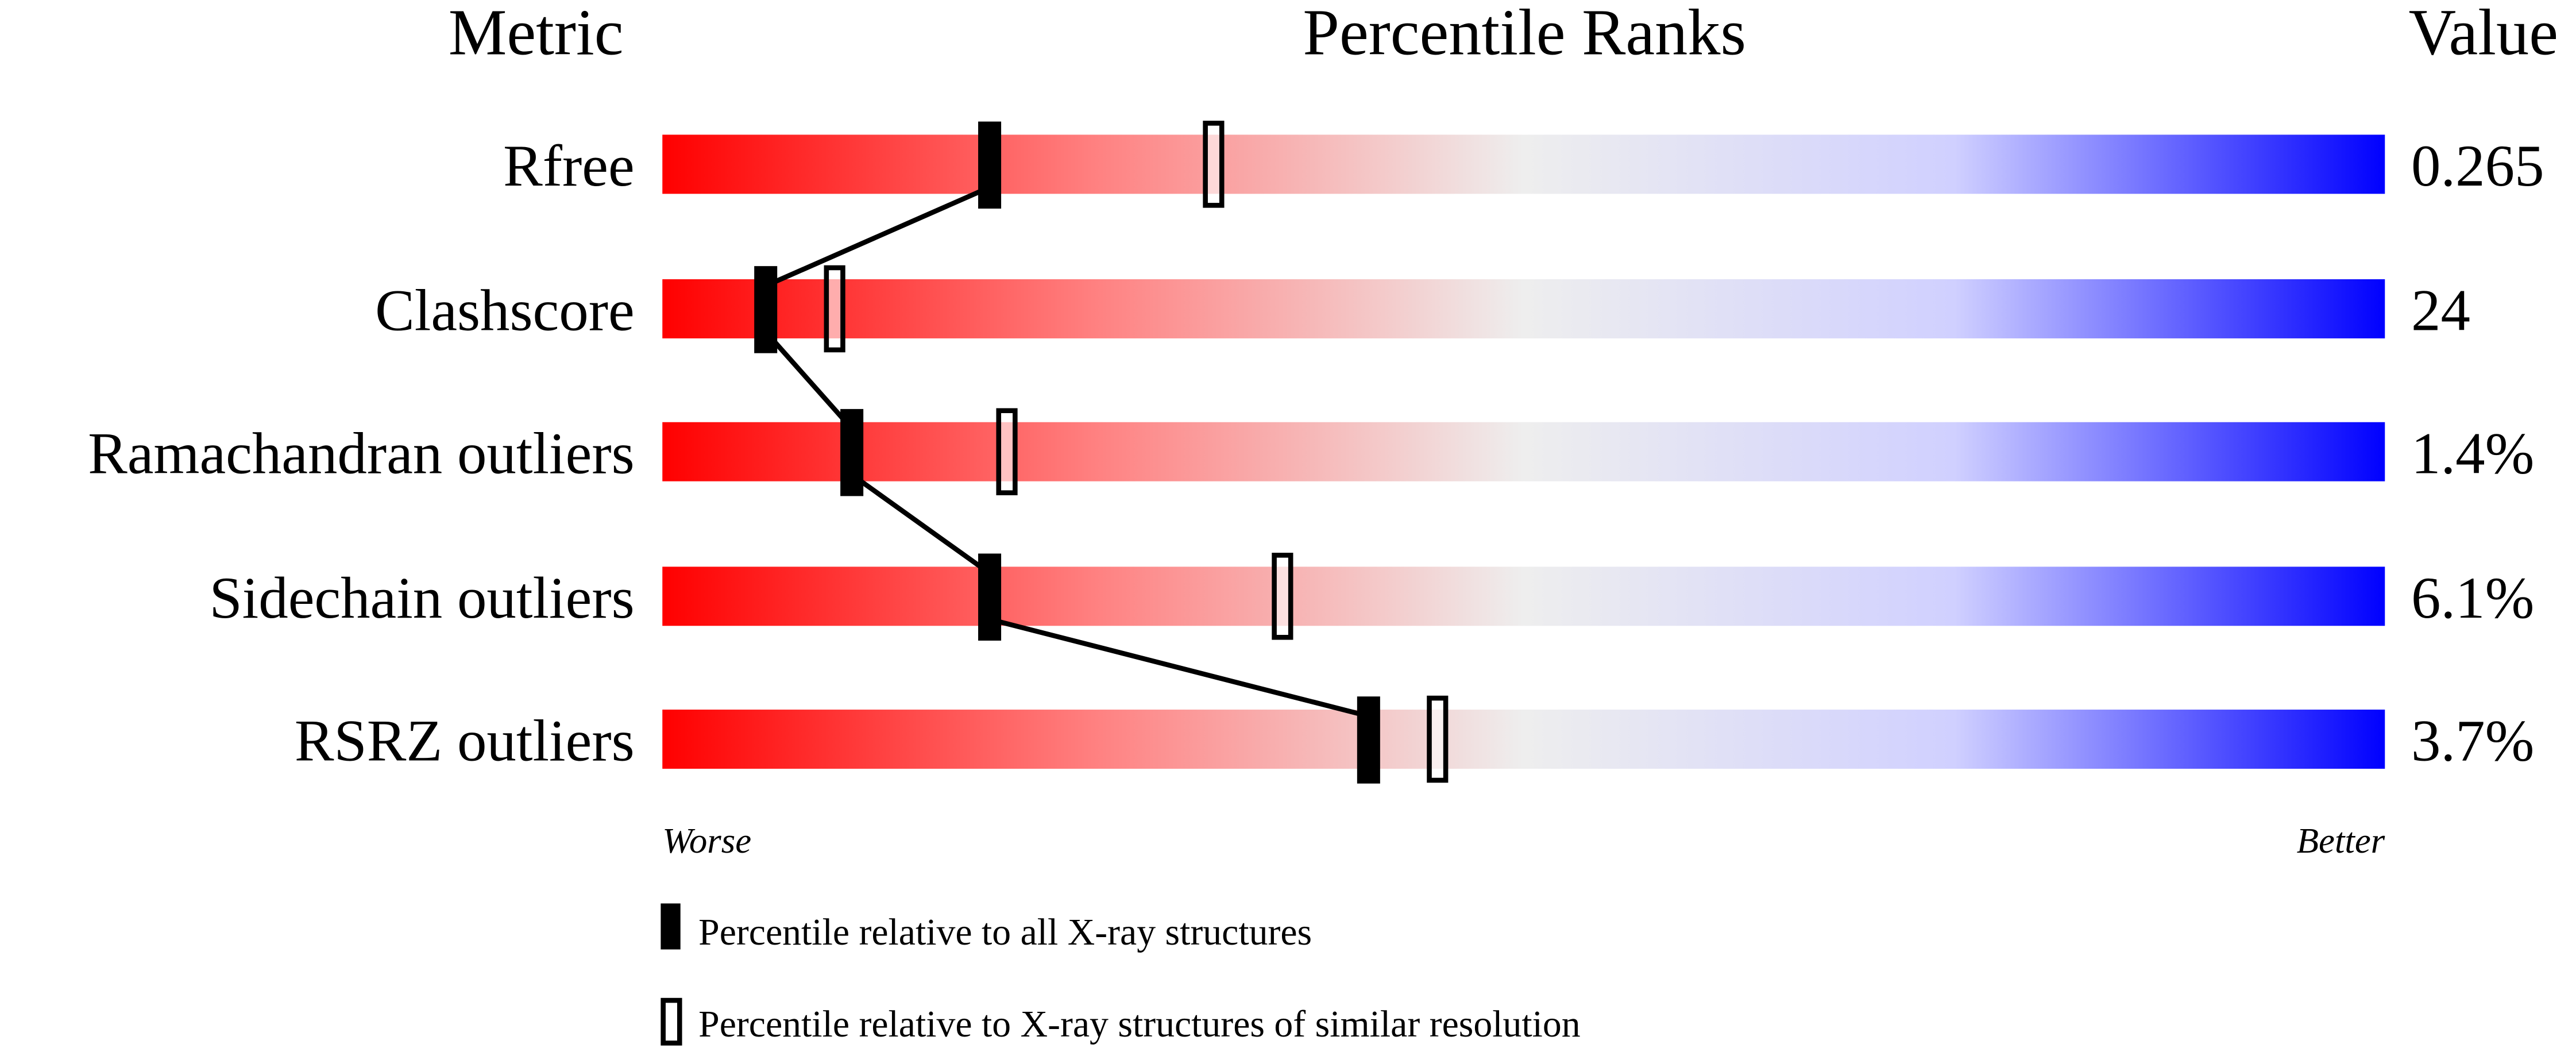 The height and width of the screenshot is (1048, 2576). What do you see at coordinates (465, 741) in the screenshot?
I see `metric-label: RSRZ outliers` at bounding box center [465, 741].